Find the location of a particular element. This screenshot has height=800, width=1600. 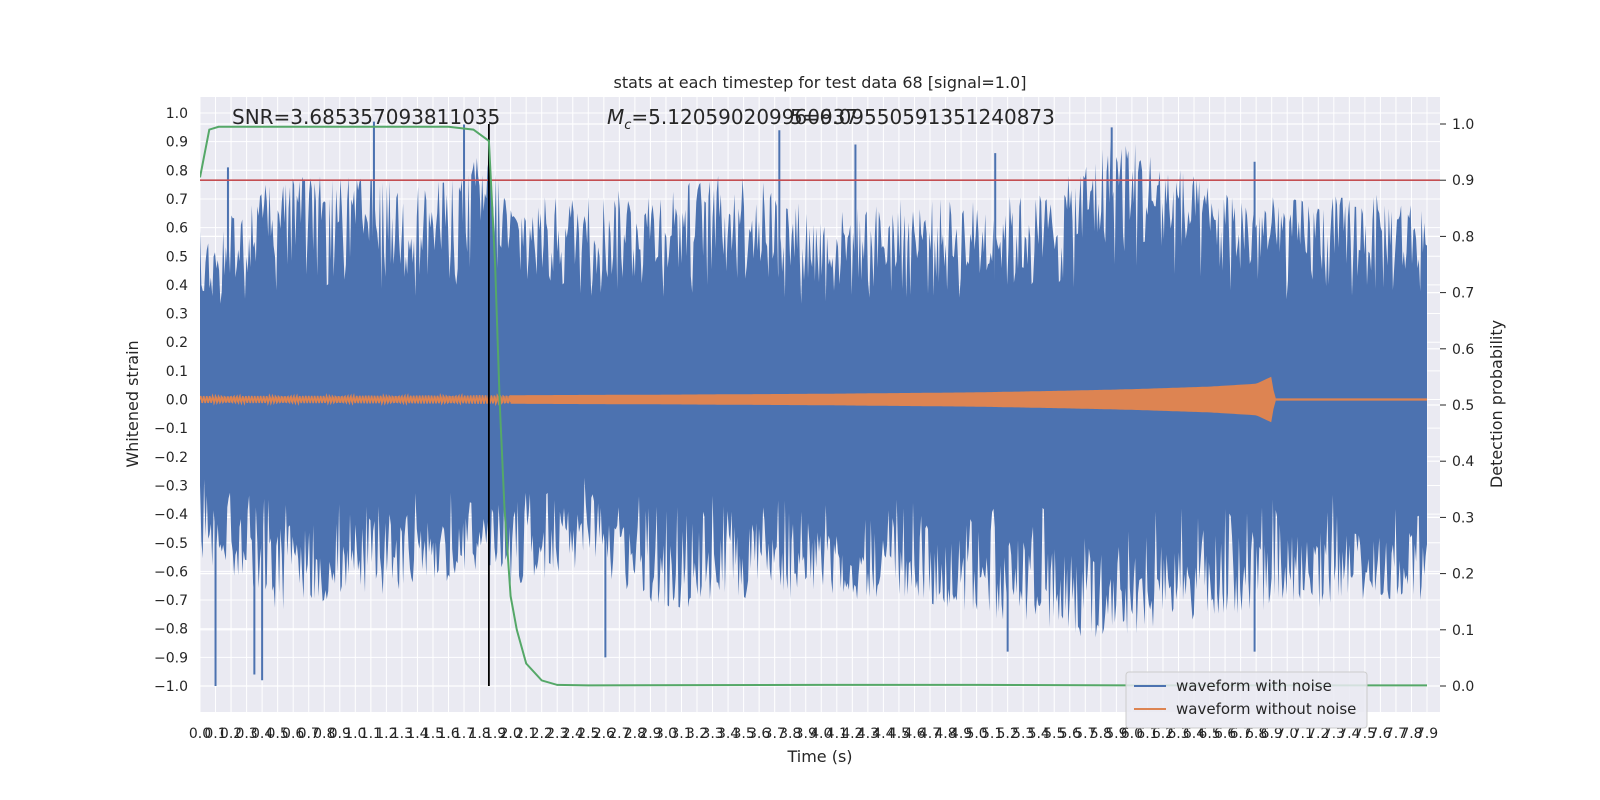

x-tick-label: 5.0 is located at coordinates (976, 734).